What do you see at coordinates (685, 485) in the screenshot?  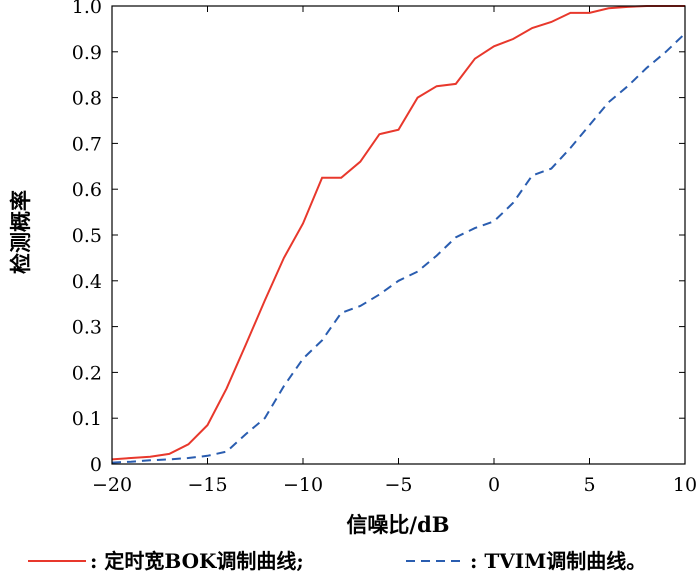 I see `x-tick-label: 10` at bounding box center [685, 485].